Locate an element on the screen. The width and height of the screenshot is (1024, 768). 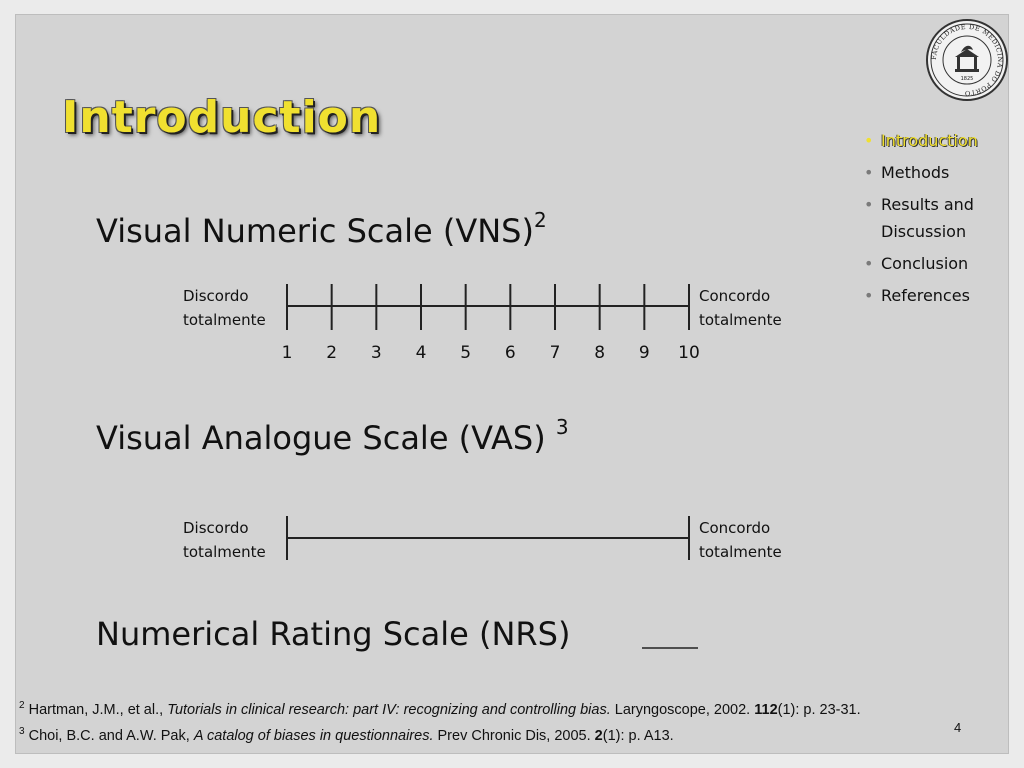
nav-item-references: References is located at coordinates (926, 295).